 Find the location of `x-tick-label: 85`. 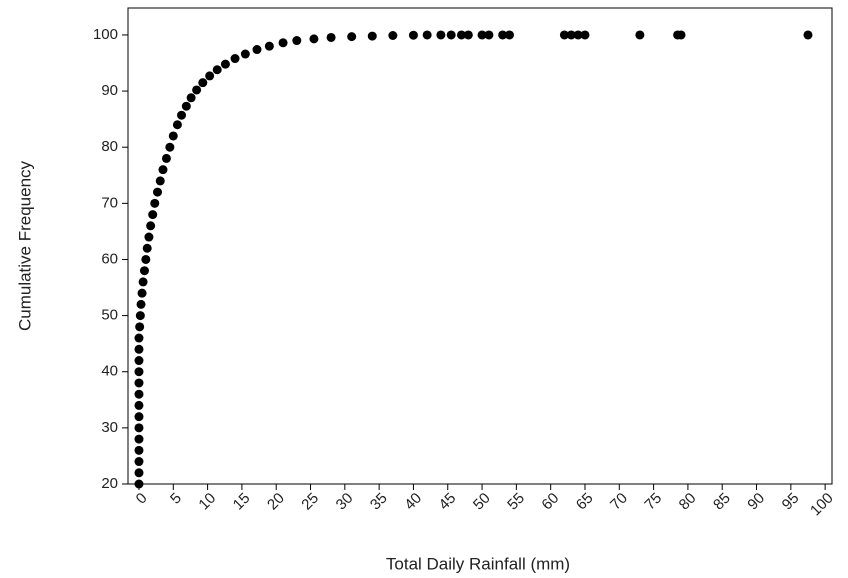

x-tick-label: 85 is located at coordinates (722, 502).